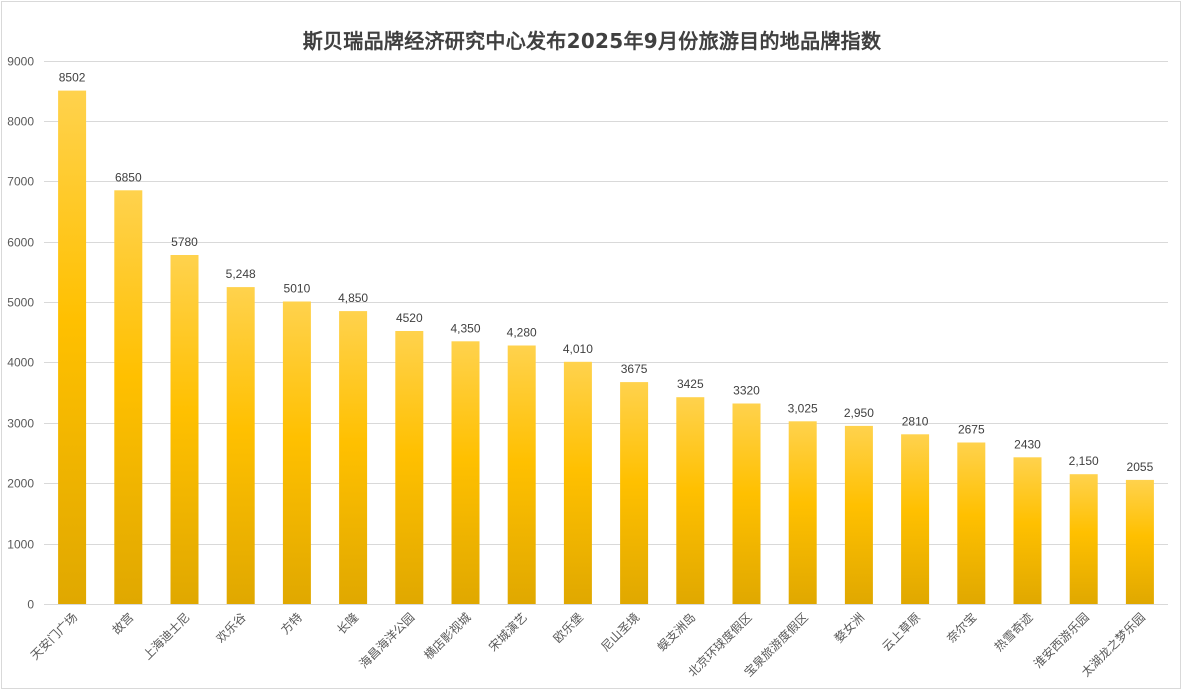  I want to click on x-tick-label: 奈尔宝, so click(961, 628).